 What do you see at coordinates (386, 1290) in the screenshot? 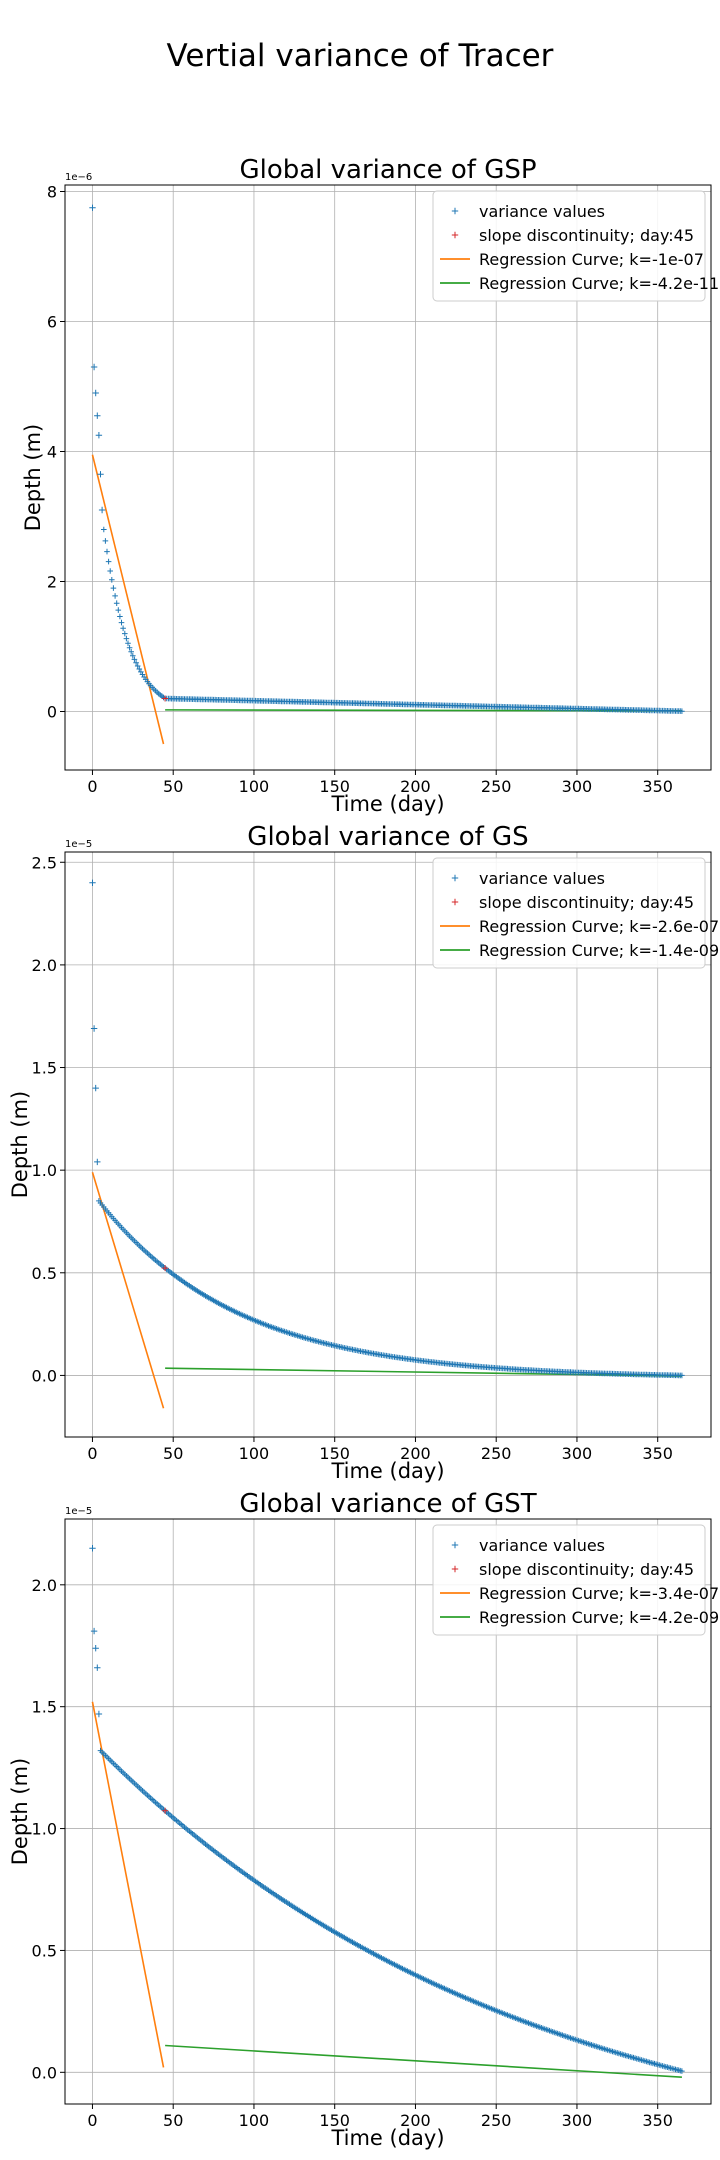
I see `regression-lines` at bounding box center [386, 1290].